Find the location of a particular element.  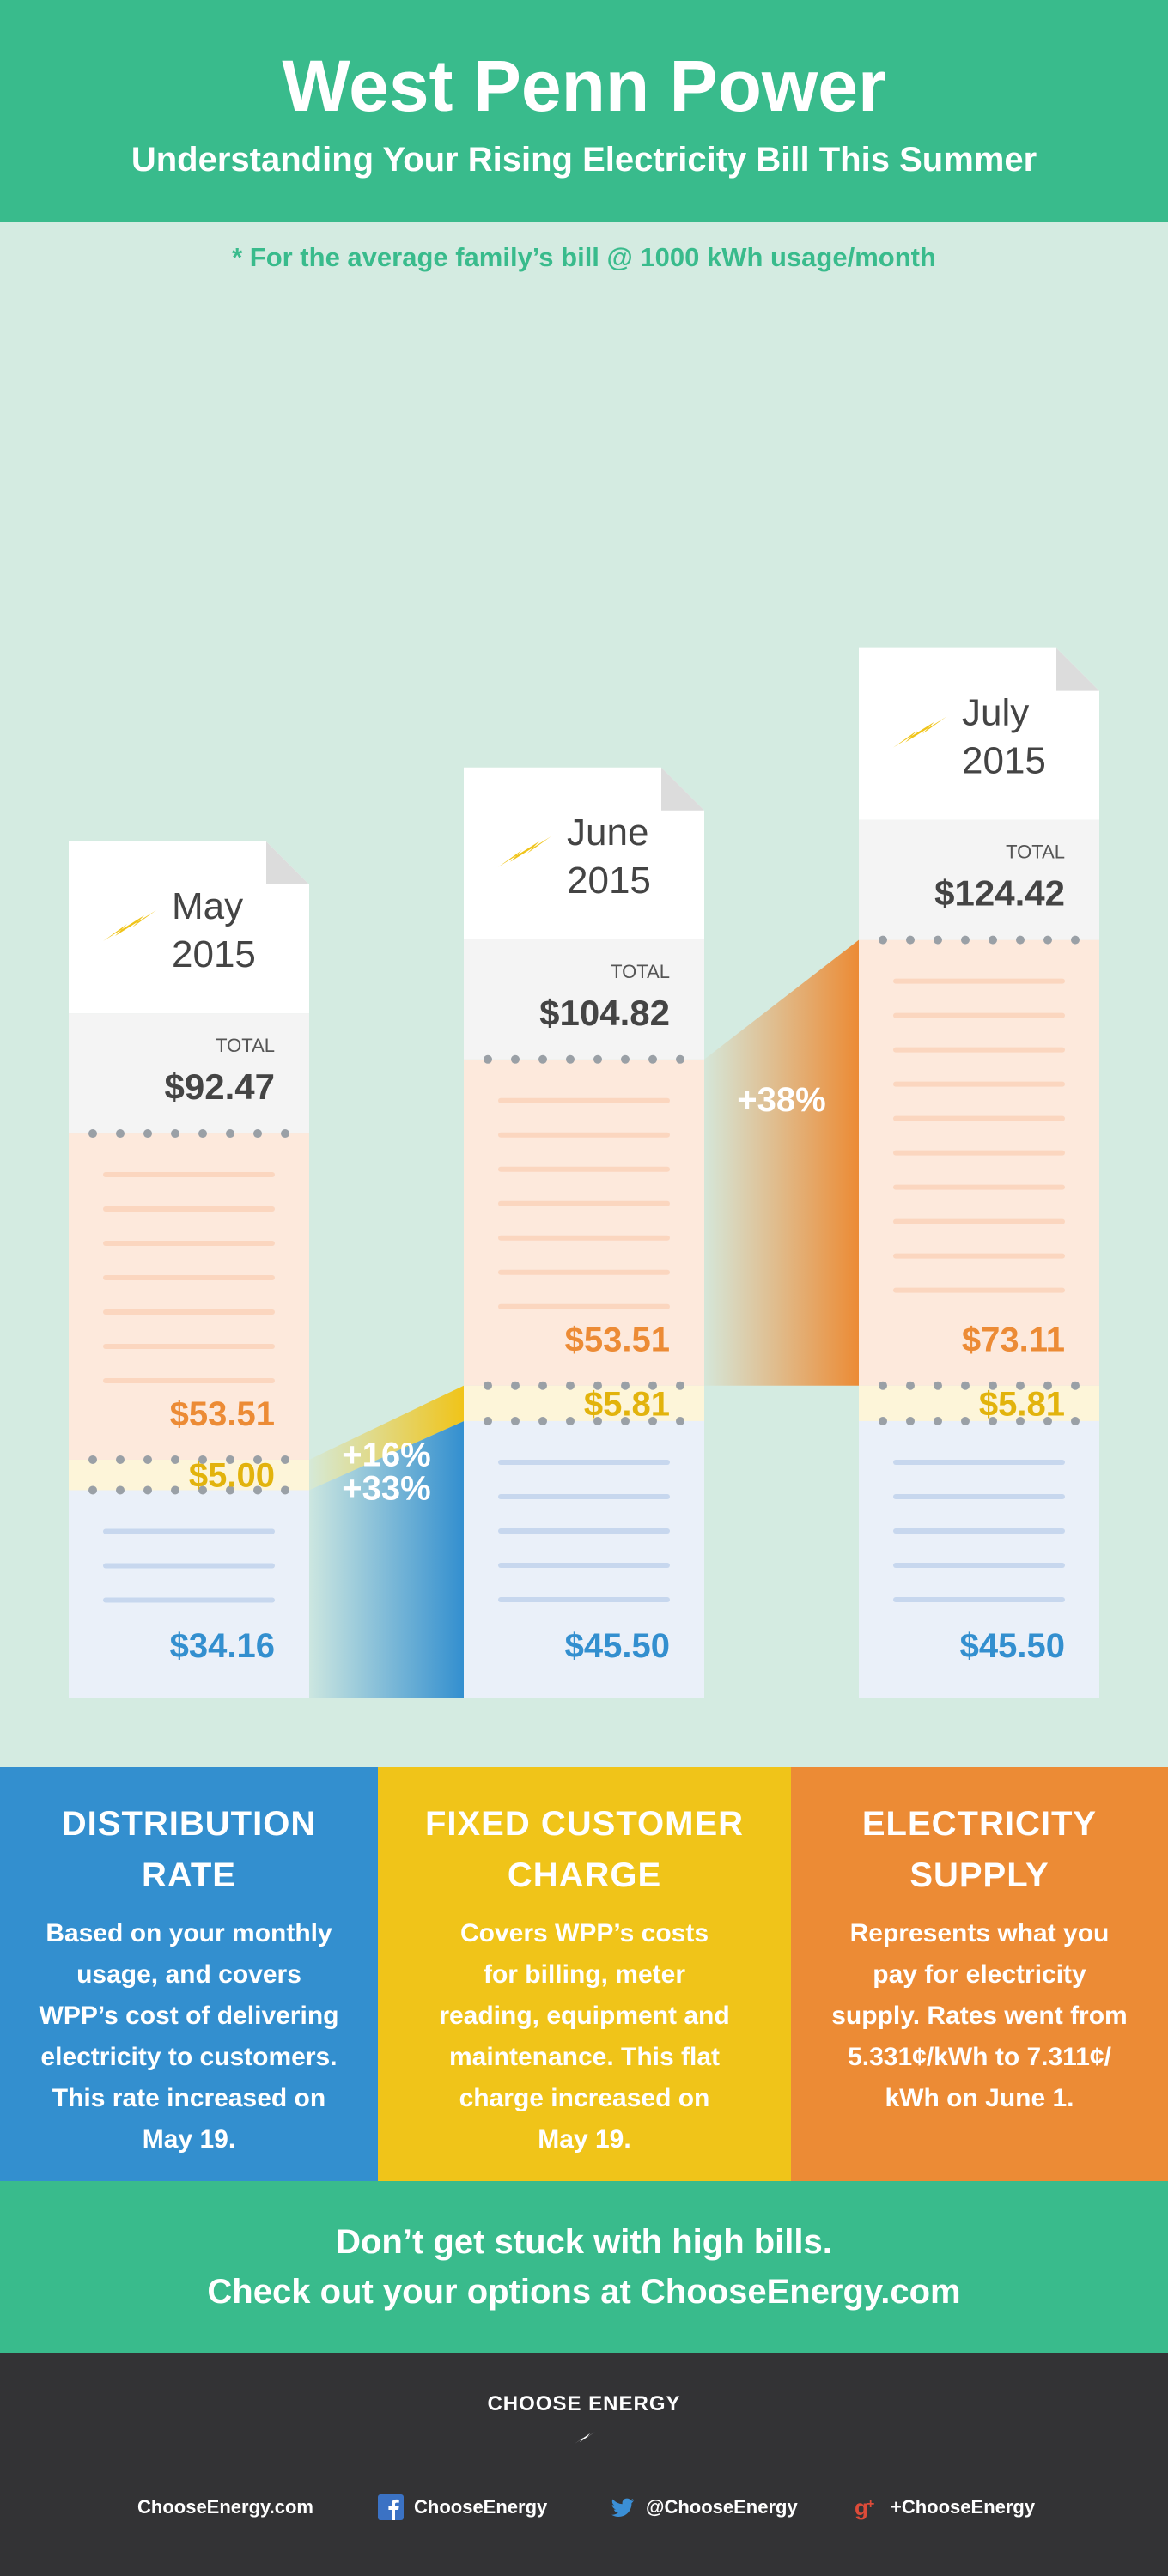

facebook-icon is located at coordinates (391, 2507).